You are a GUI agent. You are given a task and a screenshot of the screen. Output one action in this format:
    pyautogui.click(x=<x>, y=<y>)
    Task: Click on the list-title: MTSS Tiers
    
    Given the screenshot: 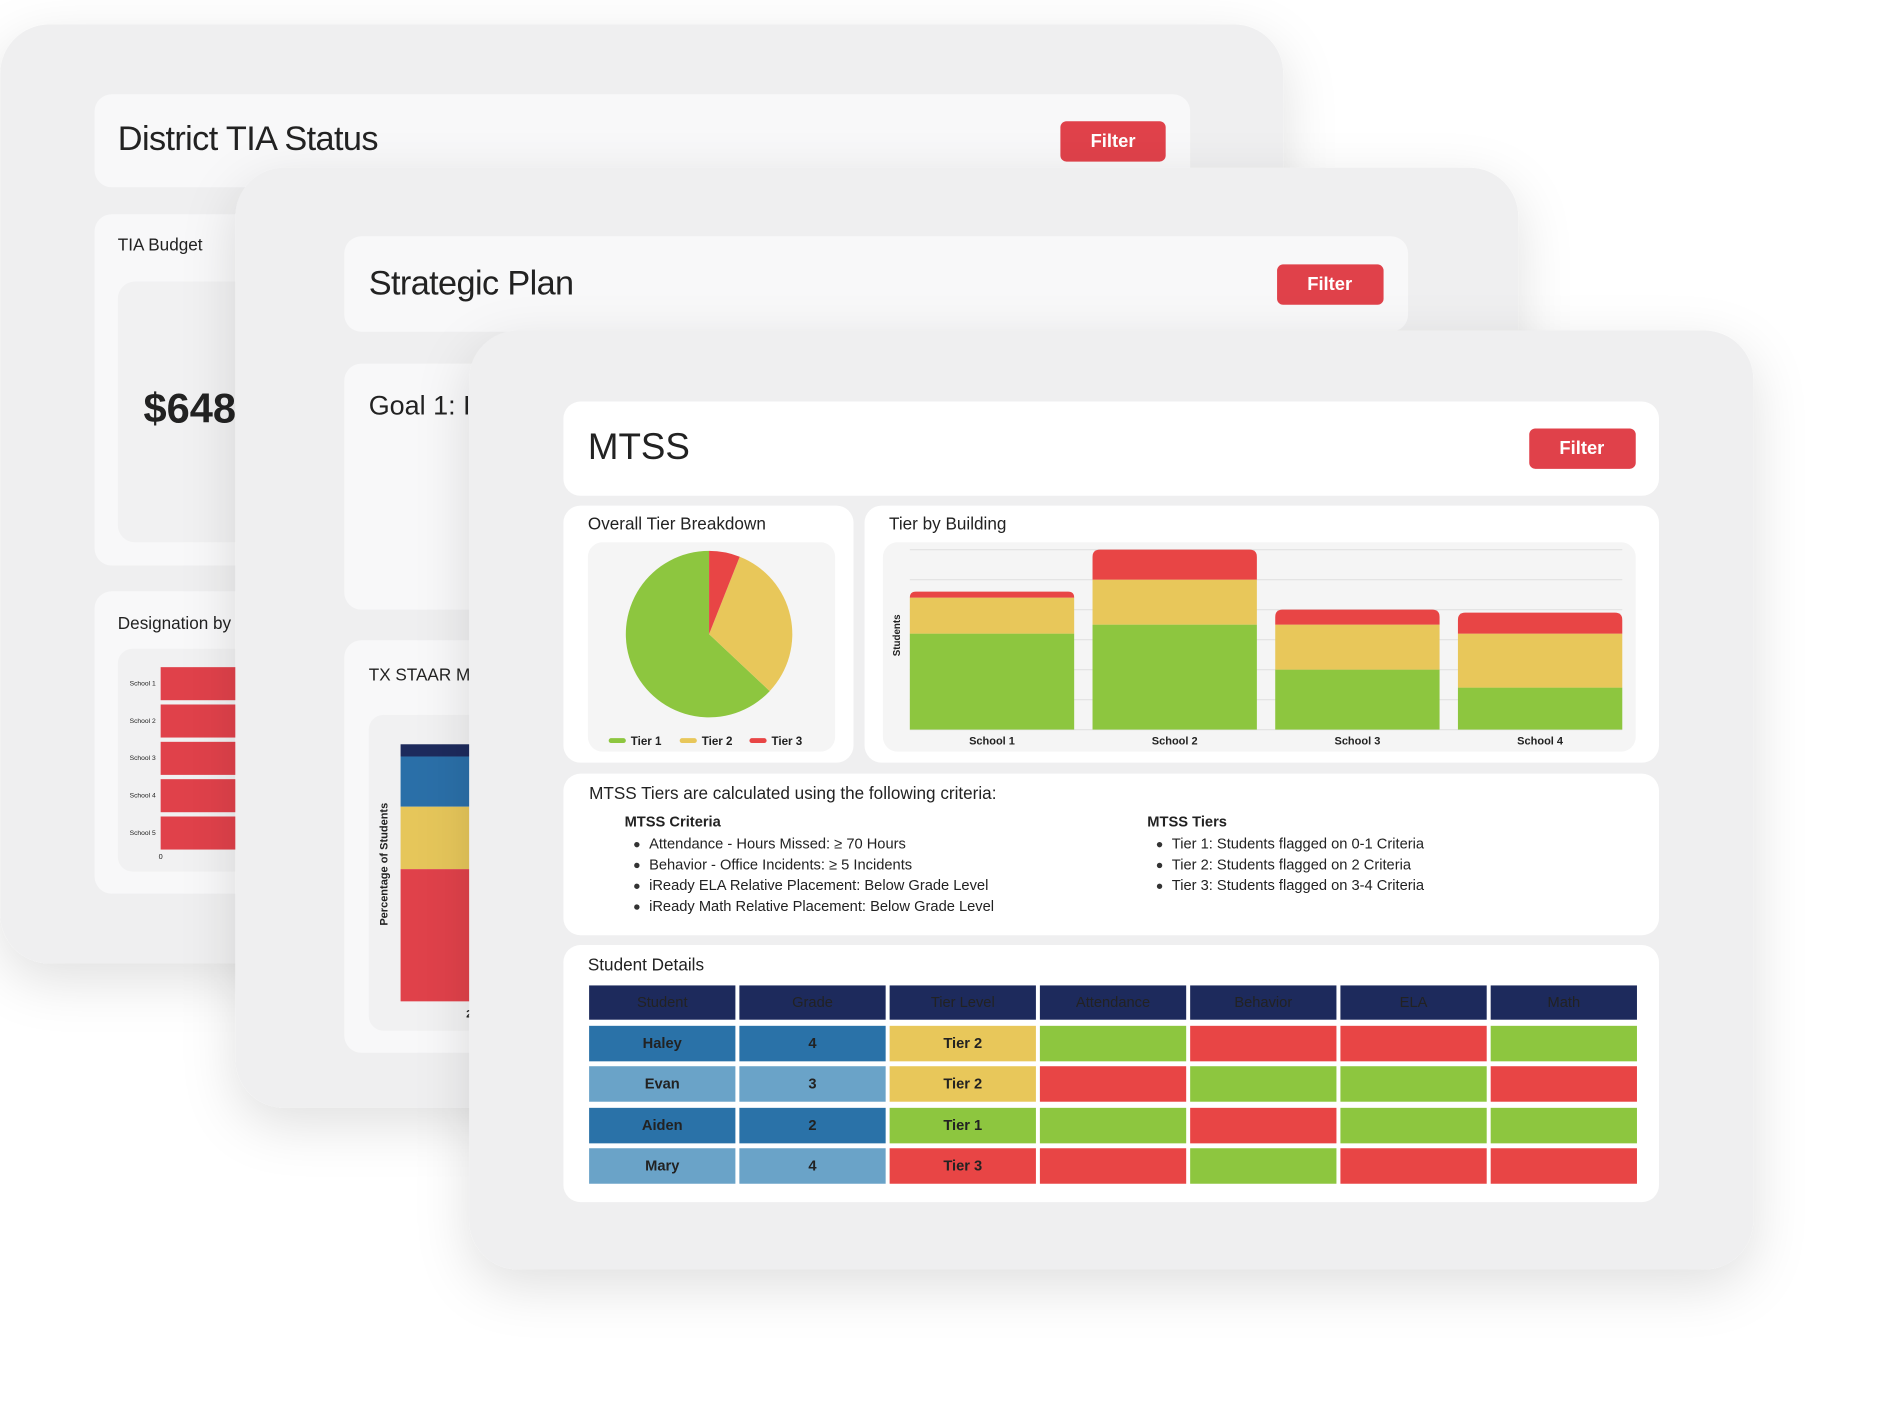 What is the action you would take?
    pyautogui.click(x=1187, y=822)
    